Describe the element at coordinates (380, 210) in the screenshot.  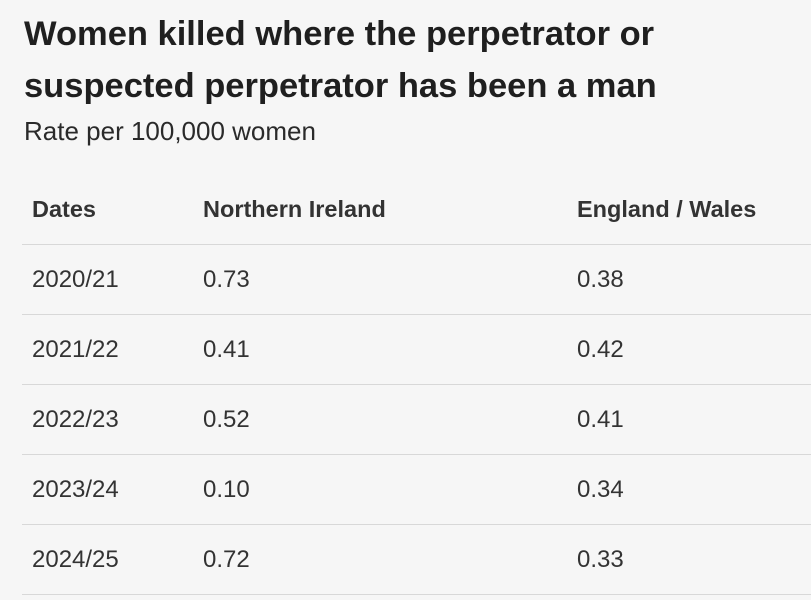
I see `column-header: Northern Ireland` at that location.